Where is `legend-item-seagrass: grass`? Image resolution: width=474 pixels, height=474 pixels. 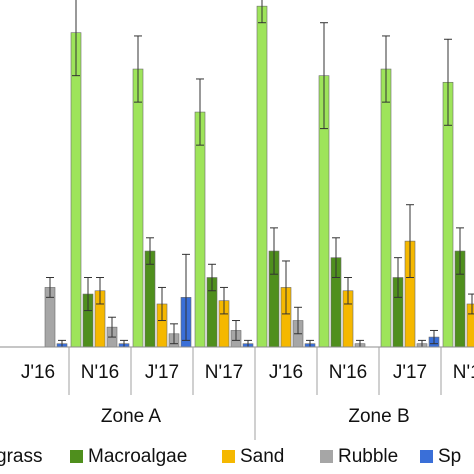
legend-item-seagrass: grass is located at coordinates (21, 456).